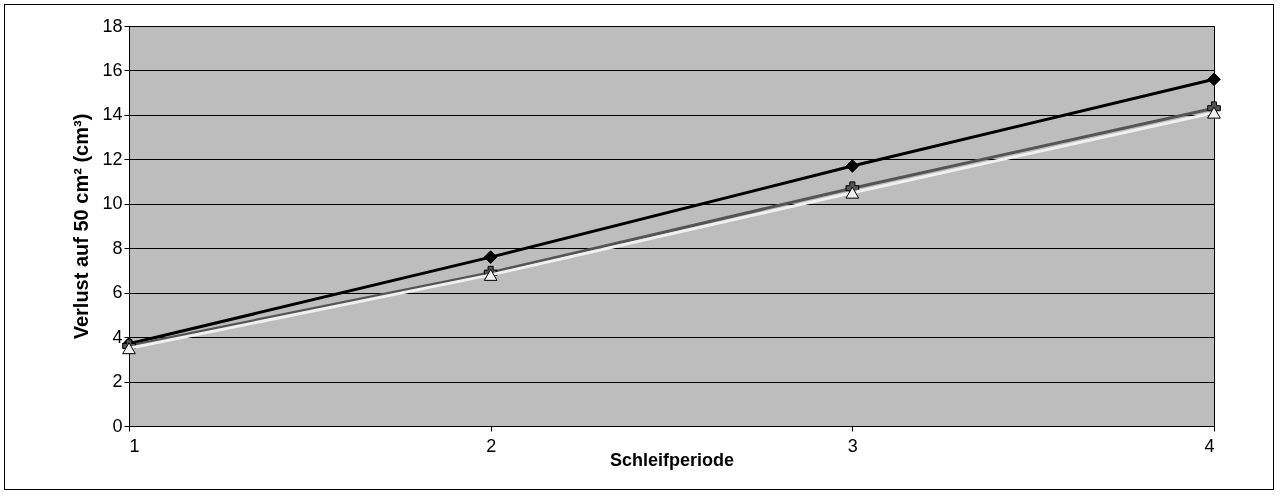 The image size is (1284, 502). I want to click on x-tick-label: 2, so click(491, 445).